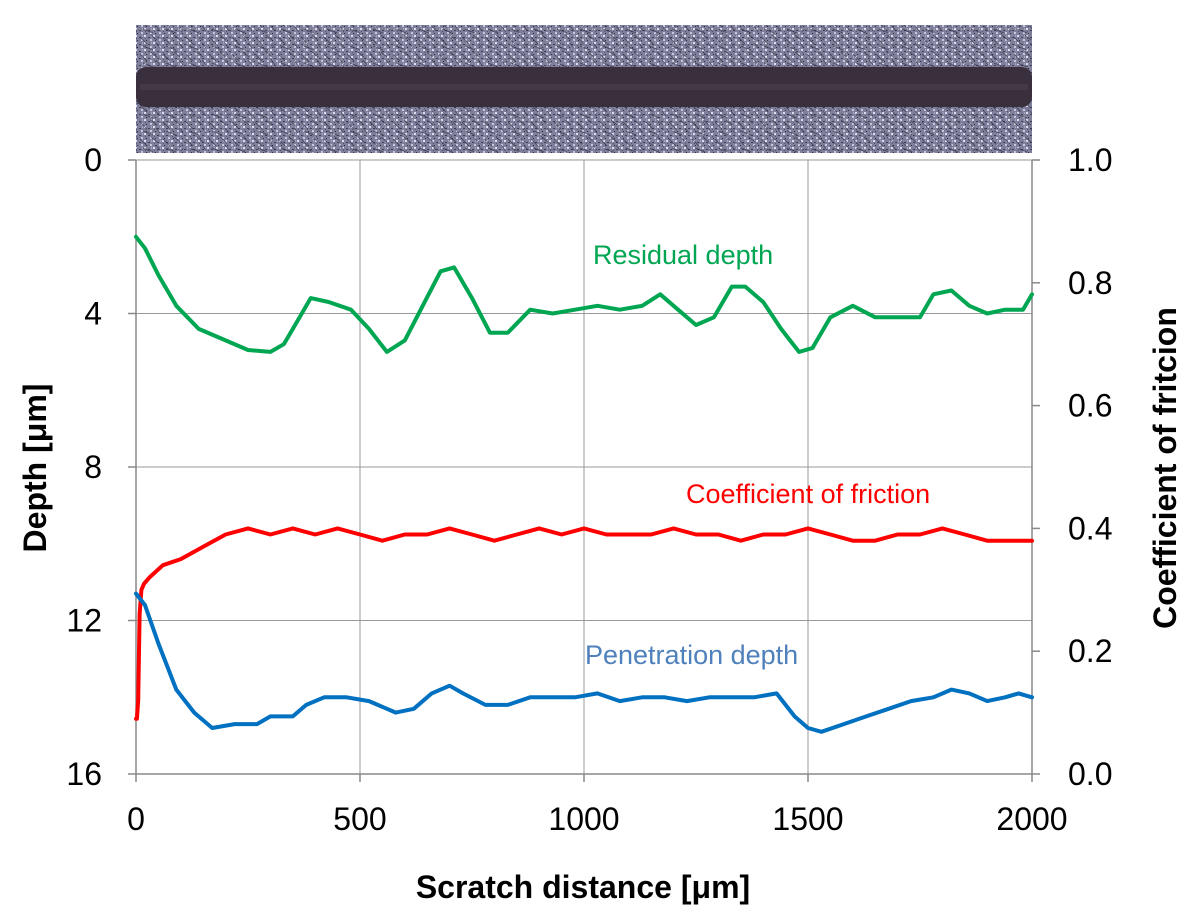 The height and width of the screenshot is (913, 1200). I want to click on x-tick-labels: 0 500 1000 1500 2000, so click(597, 819).